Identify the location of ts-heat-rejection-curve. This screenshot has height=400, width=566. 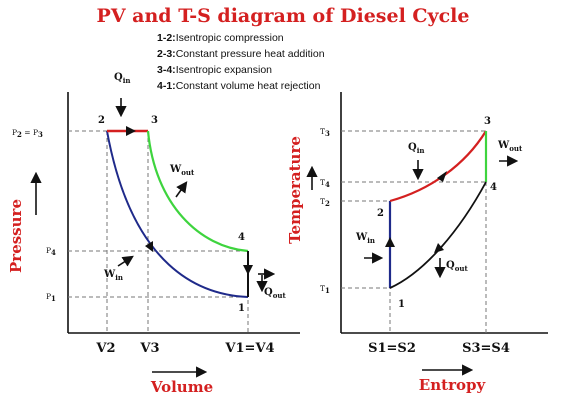
(438, 235).